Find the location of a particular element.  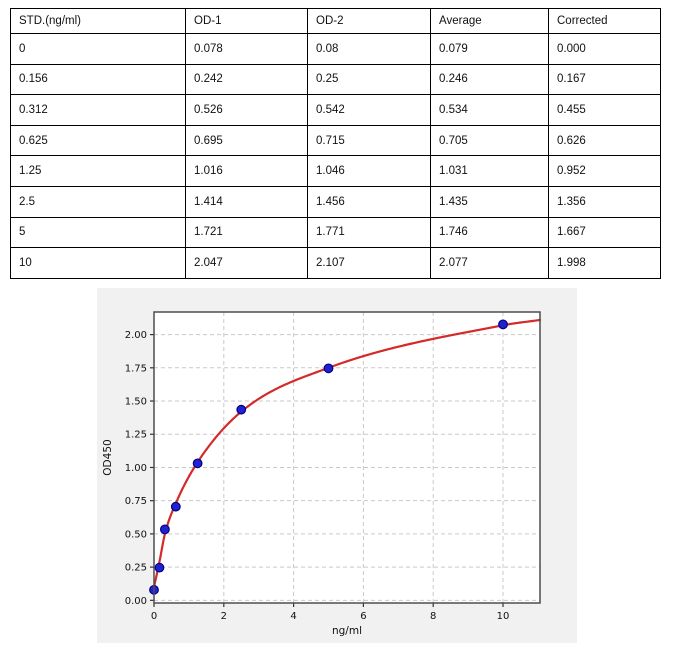

y-tick-label: 2.00 is located at coordinates (136, 335).